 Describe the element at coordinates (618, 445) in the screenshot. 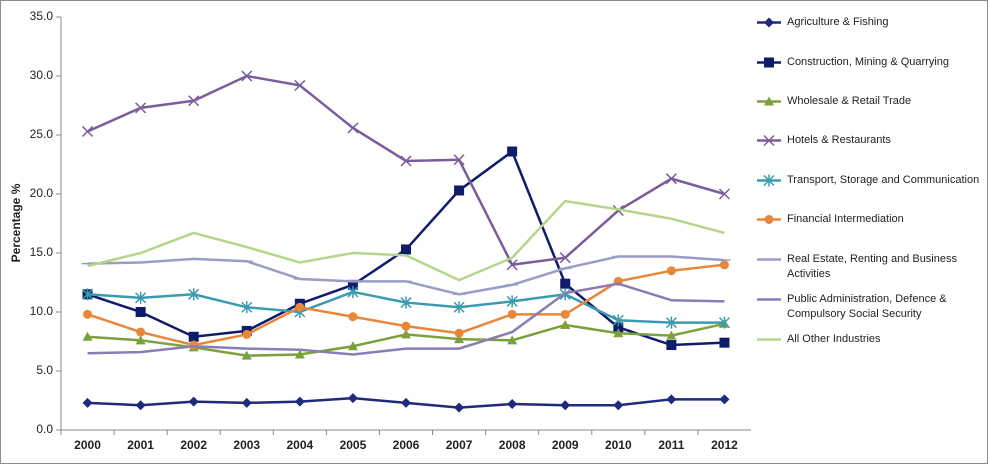

I see `x-tick-label: 2010` at that location.